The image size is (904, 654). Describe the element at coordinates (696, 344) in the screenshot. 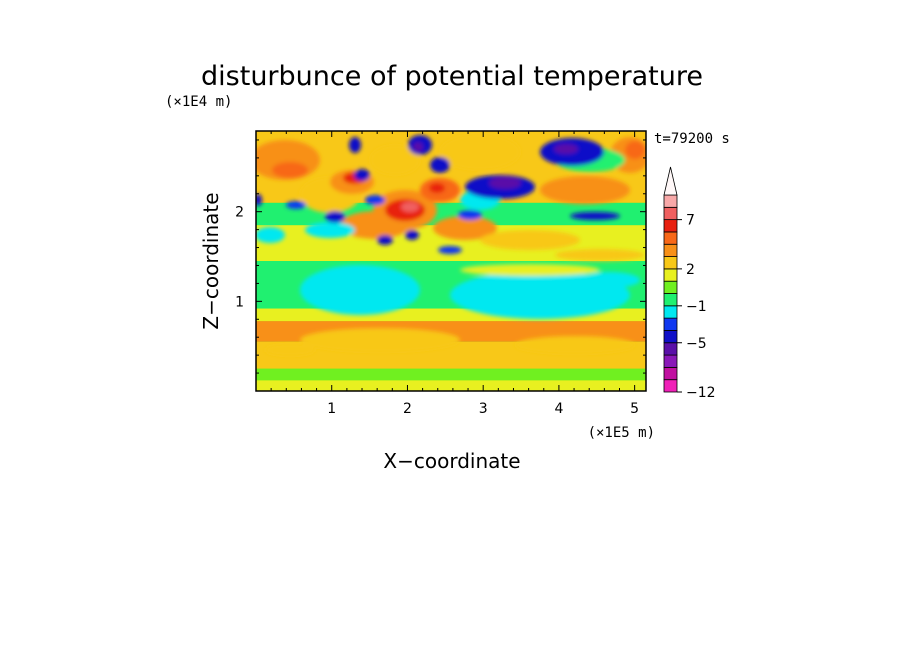

I see `colorbar-label: −5` at that location.